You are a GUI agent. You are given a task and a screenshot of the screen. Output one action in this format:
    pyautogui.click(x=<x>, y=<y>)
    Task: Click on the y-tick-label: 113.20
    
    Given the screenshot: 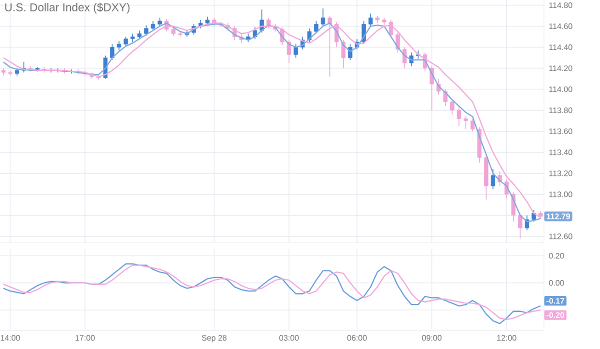 What is the action you would take?
    pyautogui.click(x=560, y=173)
    